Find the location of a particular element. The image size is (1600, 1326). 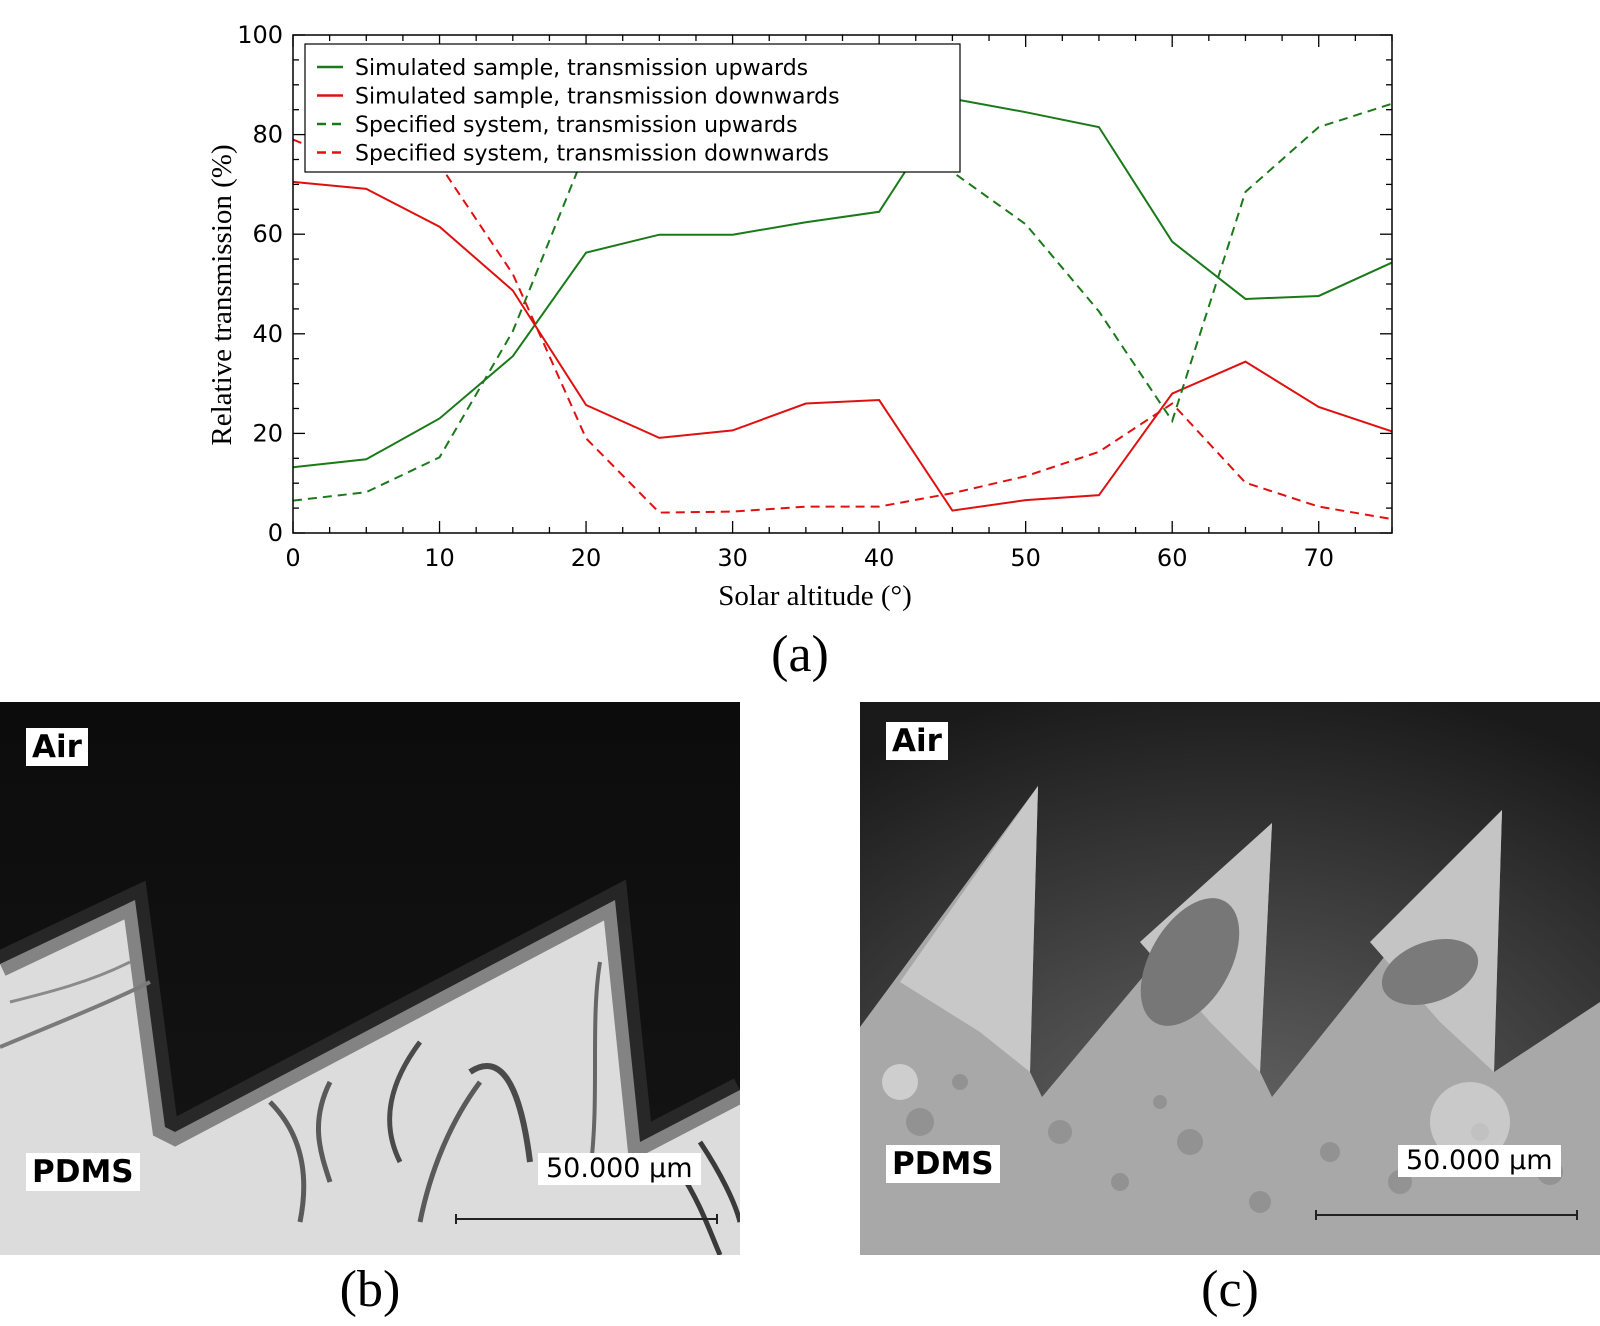

micrograph-c-air-label: Air is located at coordinates (917, 741).